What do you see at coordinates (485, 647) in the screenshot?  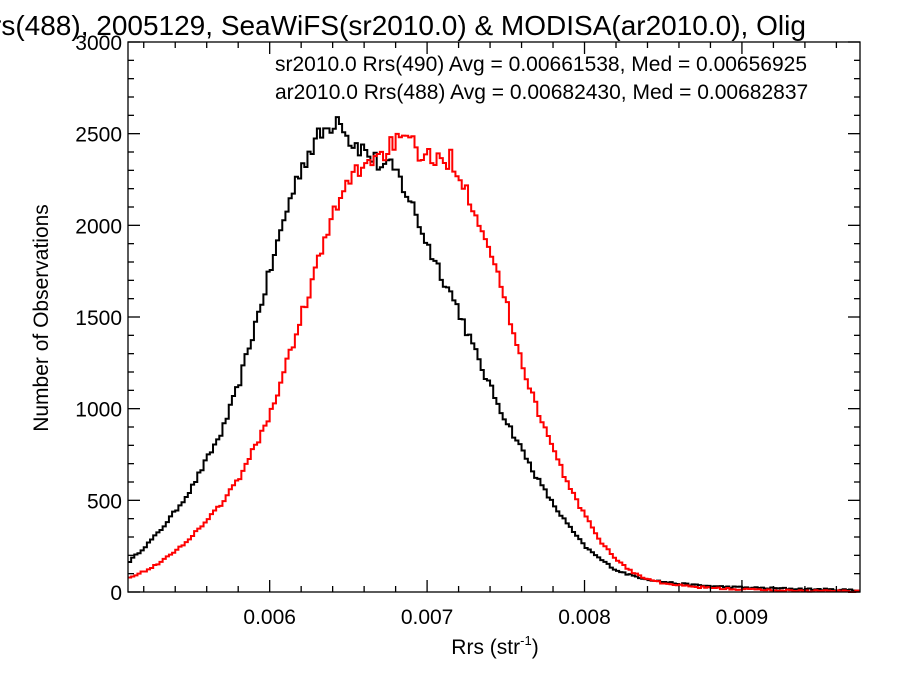 I see `x-axis-label-main: Rrs (str` at bounding box center [485, 647].